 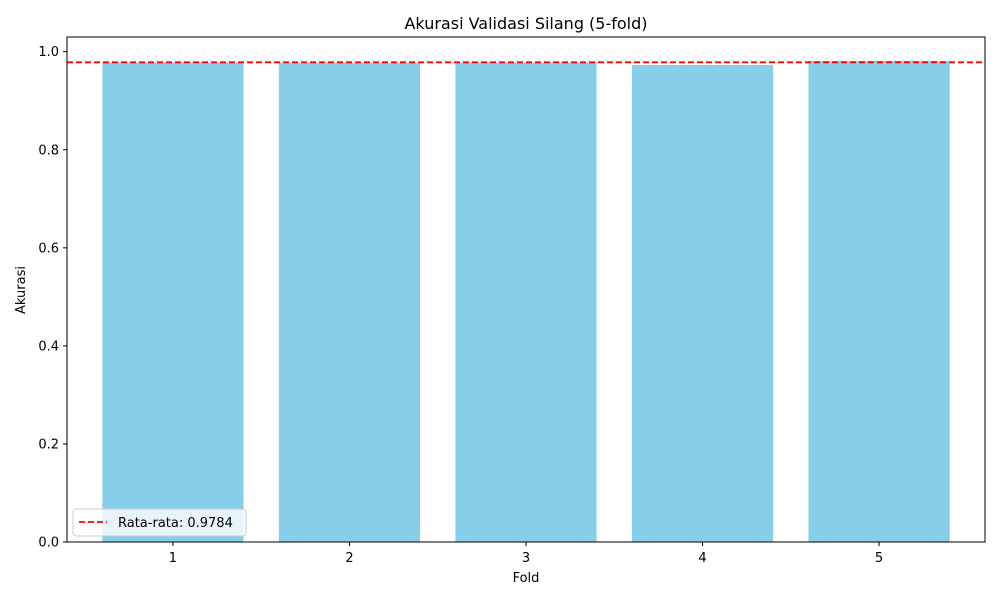 What do you see at coordinates (48, 346) in the screenshot?
I see `y-tick-label: 0.4` at bounding box center [48, 346].